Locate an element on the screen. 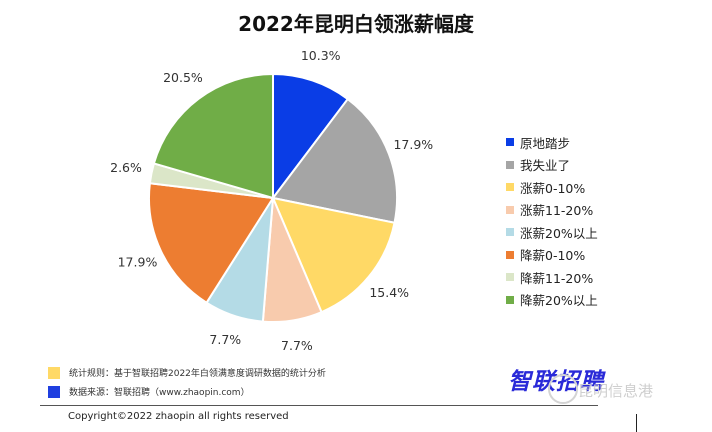 The height and width of the screenshot is (432, 712). note-rule: 统计规则：基于智联招聘2022年白领满意度调研数据的统计分析 is located at coordinates (187, 372).